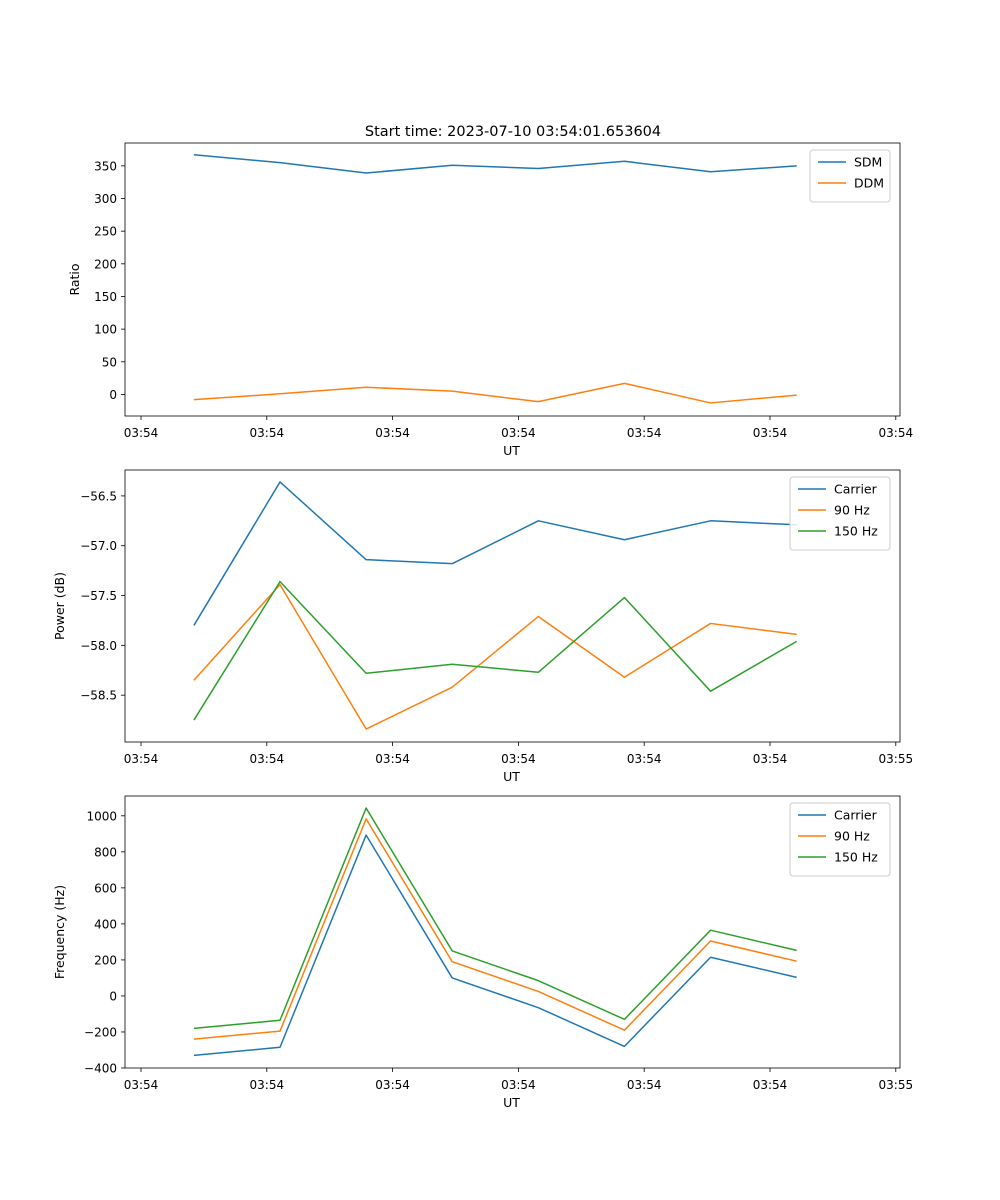 Image resolution: width=1000 pixels, height=1200 pixels. I want to click on y-tick-label: −200, so click(100, 1032).